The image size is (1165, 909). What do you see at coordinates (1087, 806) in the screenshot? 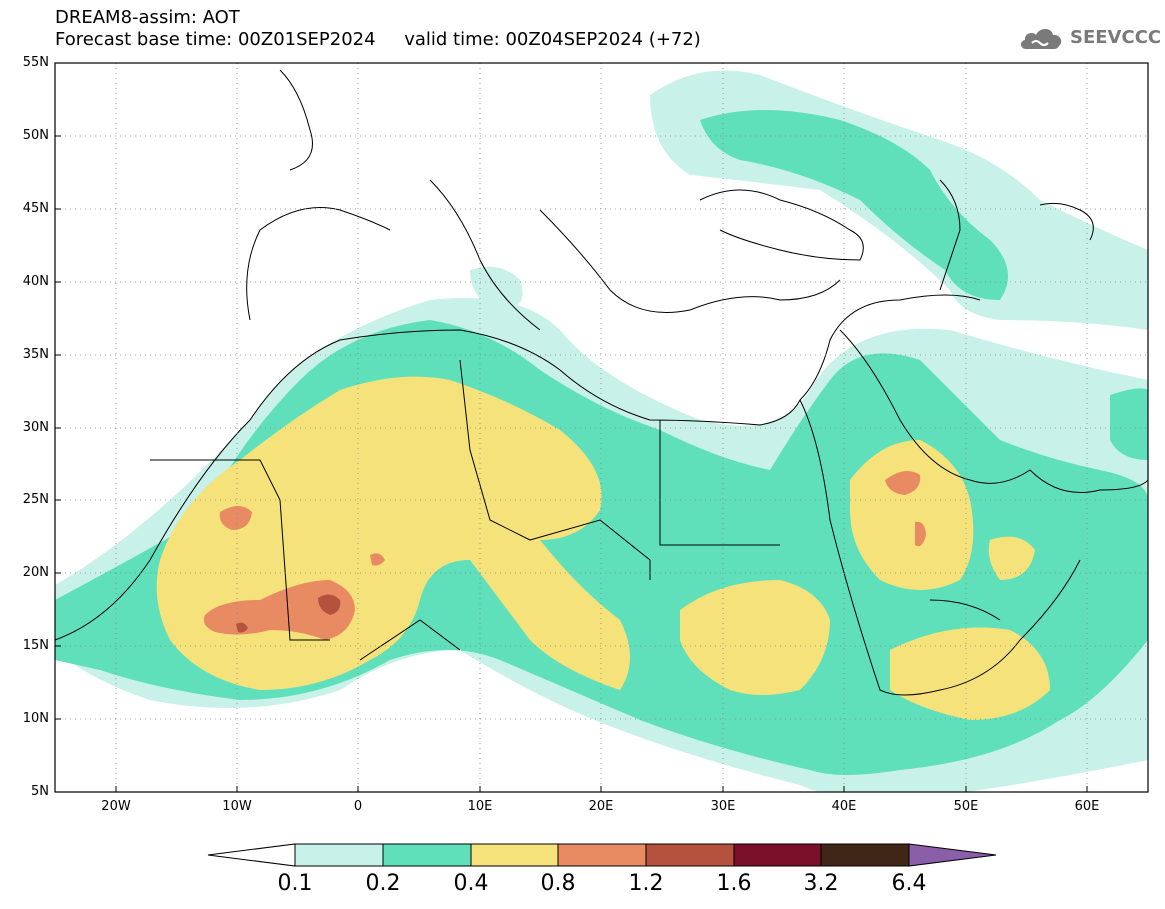
I see `lon-label: 60E` at bounding box center [1087, 806].